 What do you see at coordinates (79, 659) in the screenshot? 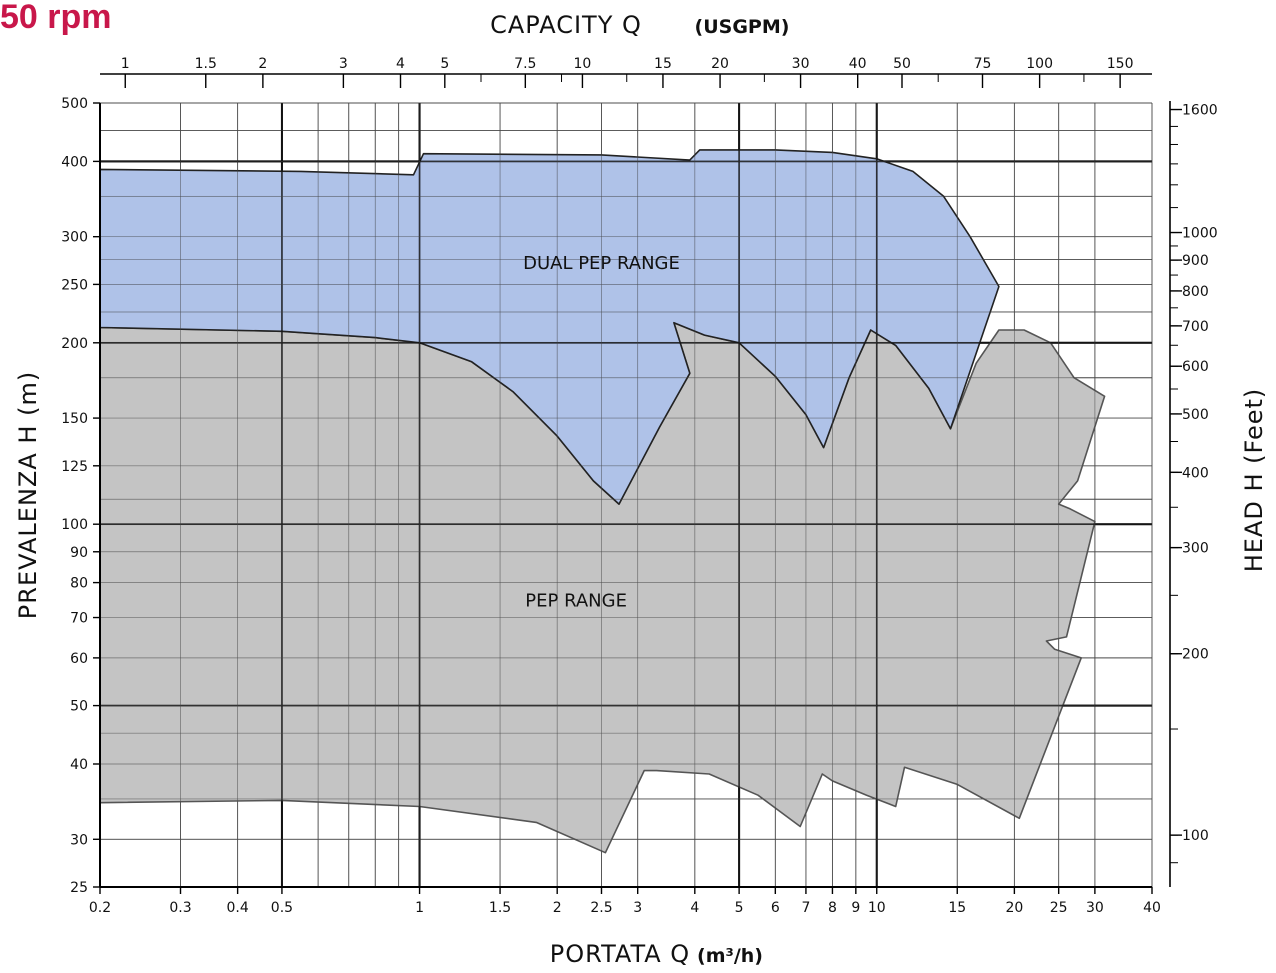
I see `y-tick-label-left: 60` at bounding box center [79, 659].